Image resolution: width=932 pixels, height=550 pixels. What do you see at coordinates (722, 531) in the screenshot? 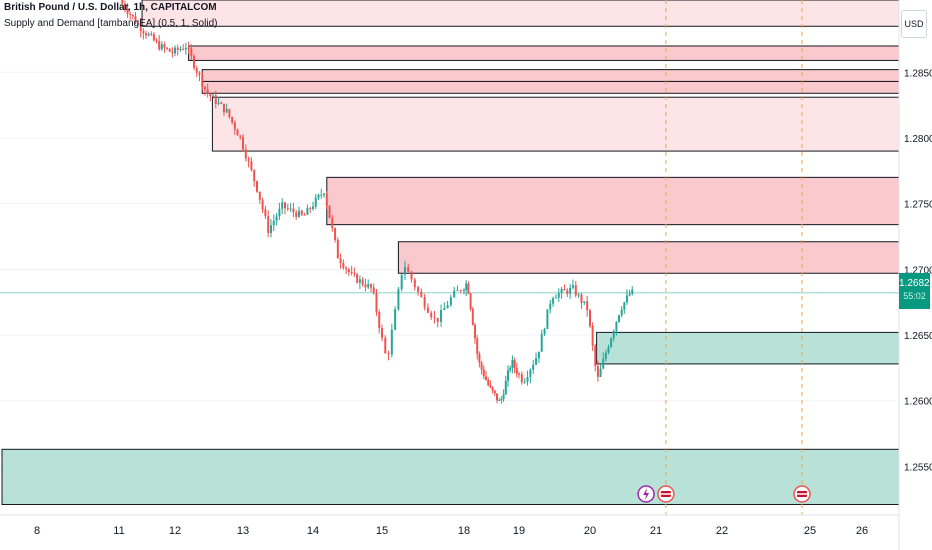
I see `x-tick-label: 22` at bounding box center [722, 531].